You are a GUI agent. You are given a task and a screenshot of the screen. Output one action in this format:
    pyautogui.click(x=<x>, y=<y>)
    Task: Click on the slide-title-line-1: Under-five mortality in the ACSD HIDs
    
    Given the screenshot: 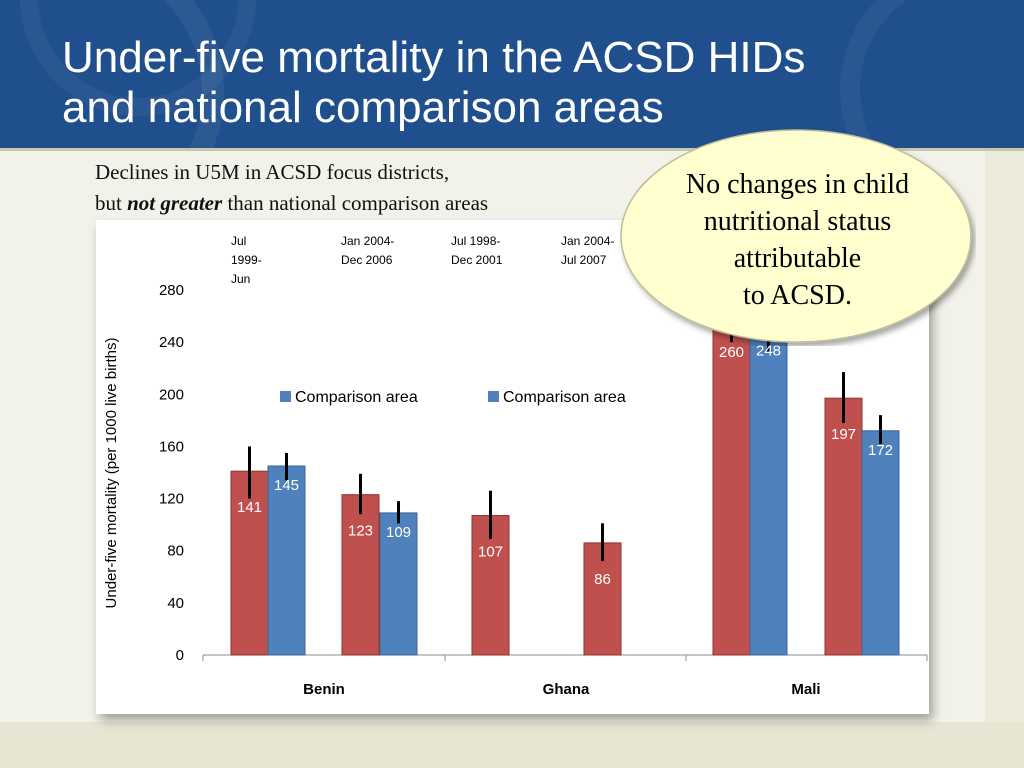 What is the action you would take?
    pyautogui.click(x=434, y=57)
    